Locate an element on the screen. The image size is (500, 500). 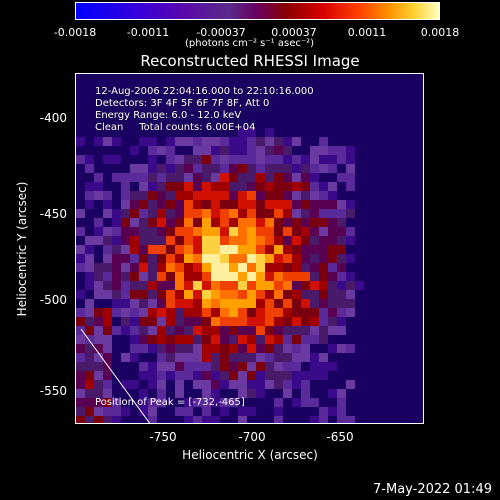
x-tick-label: -700 is located at coordinates (252, 437).